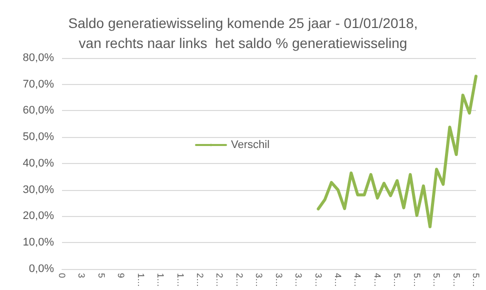 This screenshot has height=290, width=486. What do you see at coordinates (41, 268) in the screenshot?
I see `y-tick-label: 0,0%` at bounding box center [41, 268].